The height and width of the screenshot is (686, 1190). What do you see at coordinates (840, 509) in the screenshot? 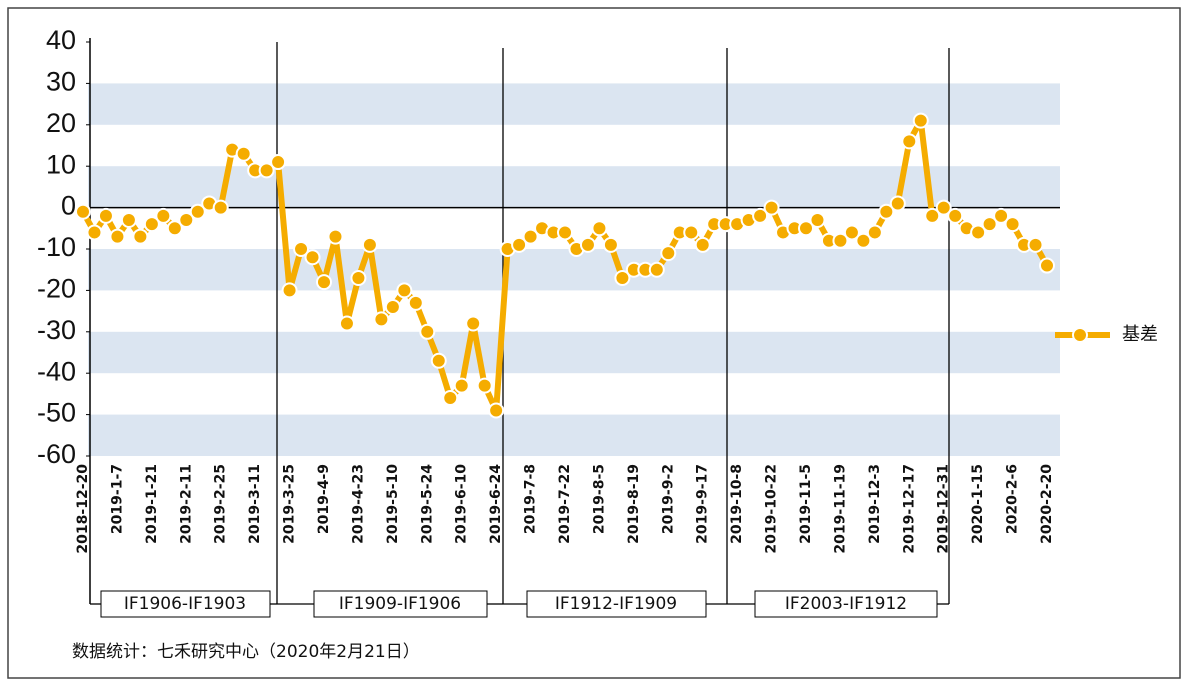
I see `x-tick-label: 2019-11-19` at bounding box center [840, 509].